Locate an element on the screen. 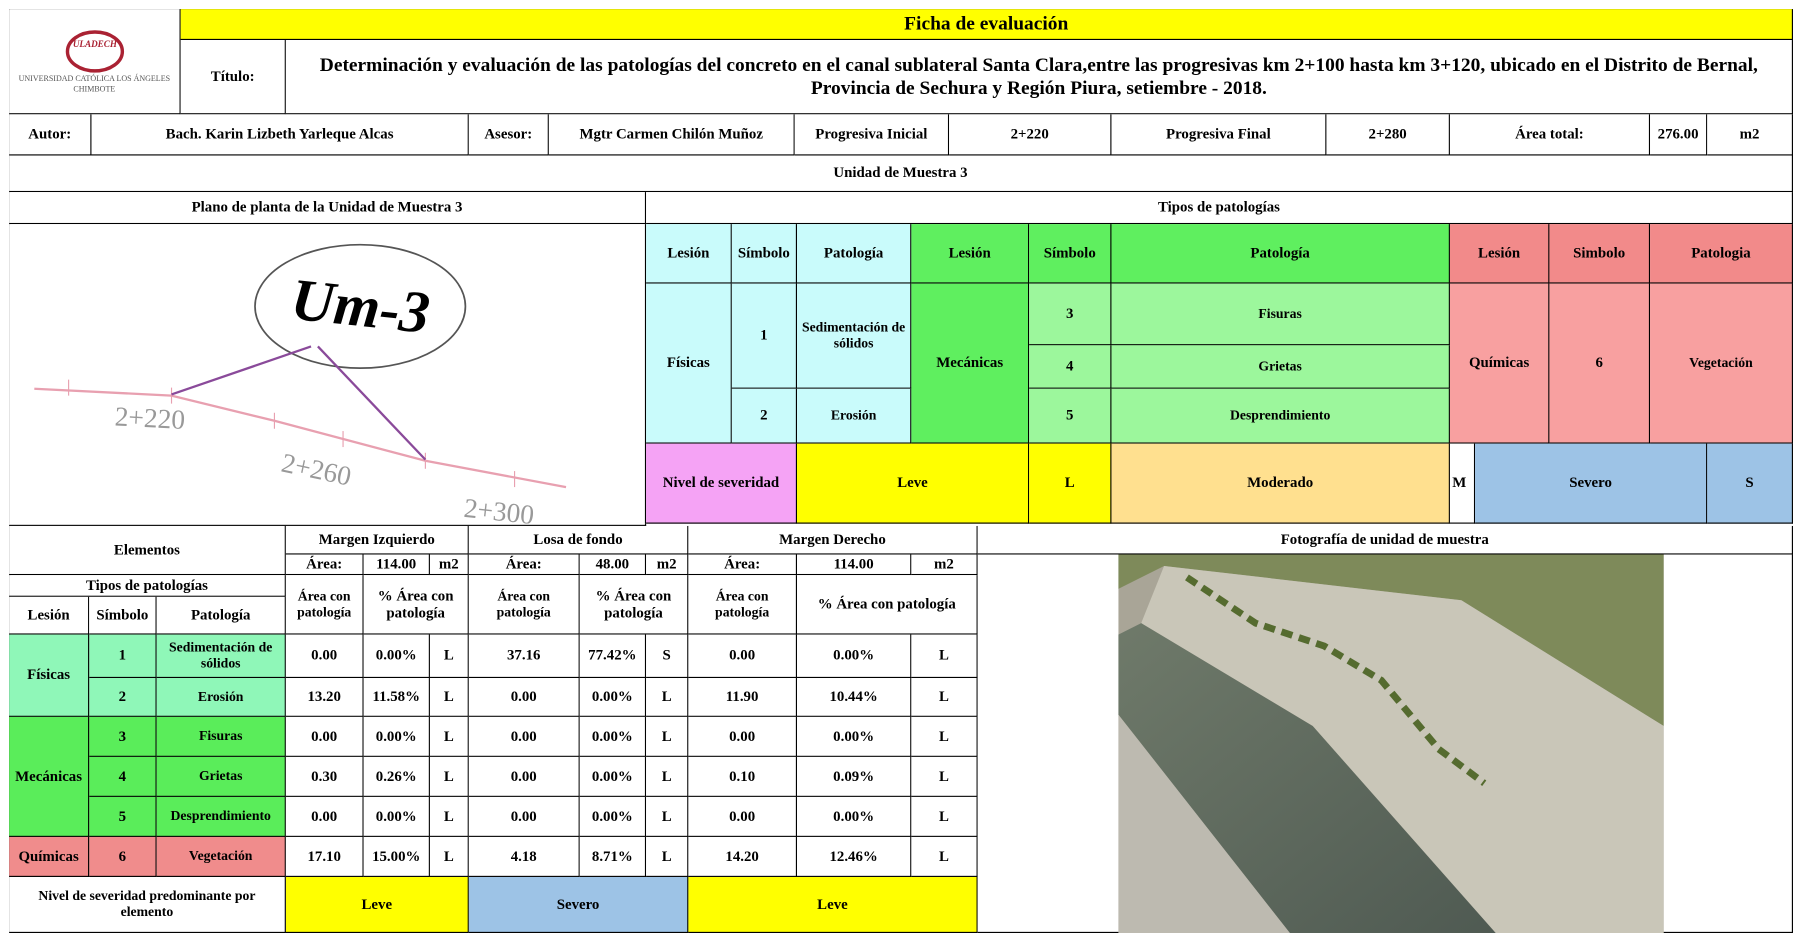  pathology-percent: 8.71% is located at coordinates (613, 856).